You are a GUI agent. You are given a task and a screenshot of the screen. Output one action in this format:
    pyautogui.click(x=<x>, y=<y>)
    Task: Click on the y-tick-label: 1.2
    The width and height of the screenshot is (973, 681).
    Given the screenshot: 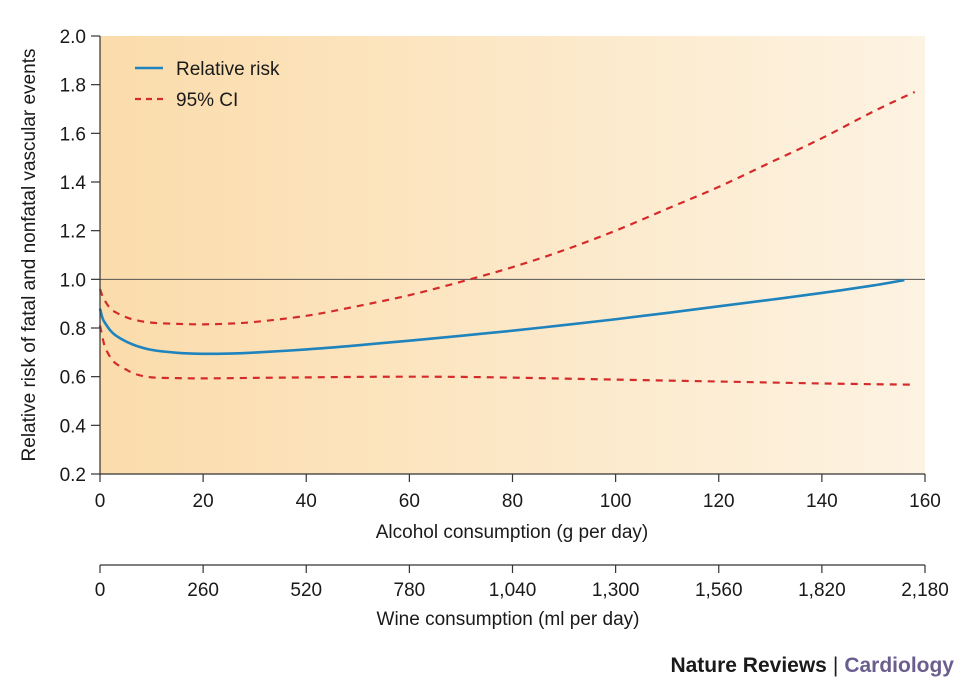 What is the action you would take?
    pyautogui.click(x=73, y=232)
    